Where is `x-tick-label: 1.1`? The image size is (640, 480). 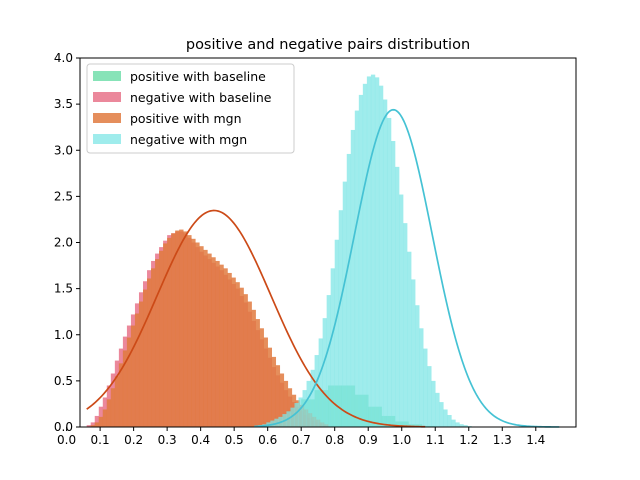
x-tick-label: 1.1 is located at coordinates (435, 440).